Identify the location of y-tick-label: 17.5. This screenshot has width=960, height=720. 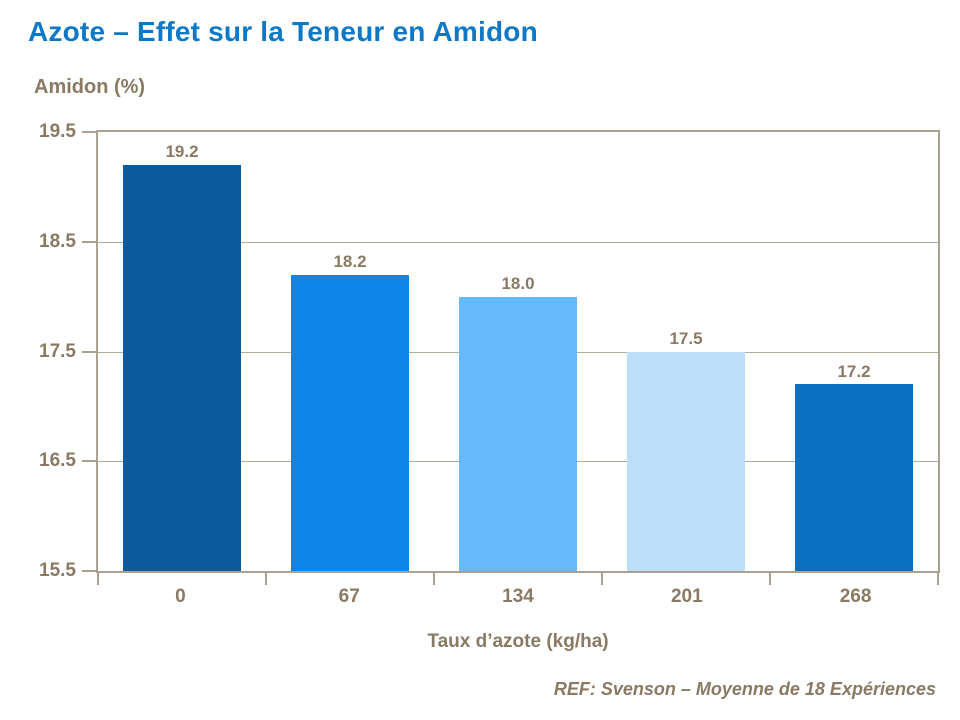
(57, 351).